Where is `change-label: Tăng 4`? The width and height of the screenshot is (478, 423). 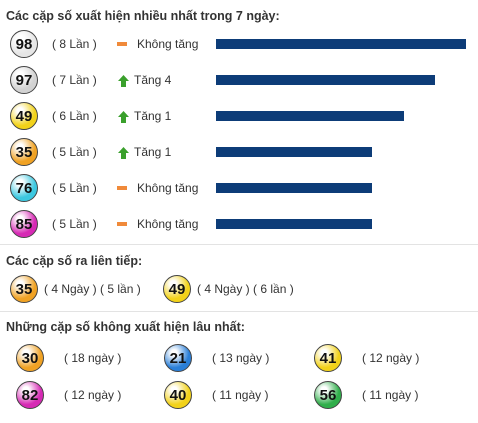 change-label: Tăng 4 is located at coordinates (153, 80).